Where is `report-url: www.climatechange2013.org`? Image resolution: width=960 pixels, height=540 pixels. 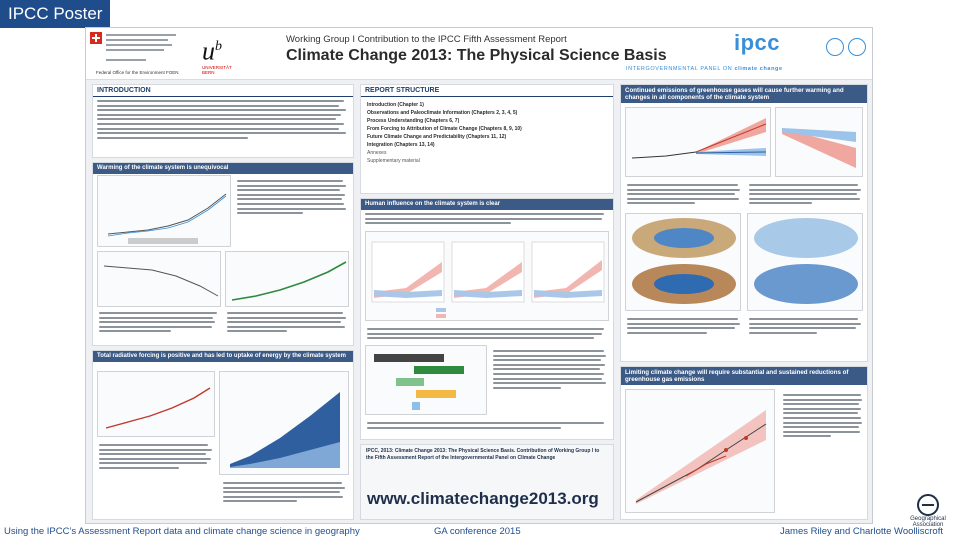
report-url: www.climatechange2013.org is located at coordinates (483, 498).